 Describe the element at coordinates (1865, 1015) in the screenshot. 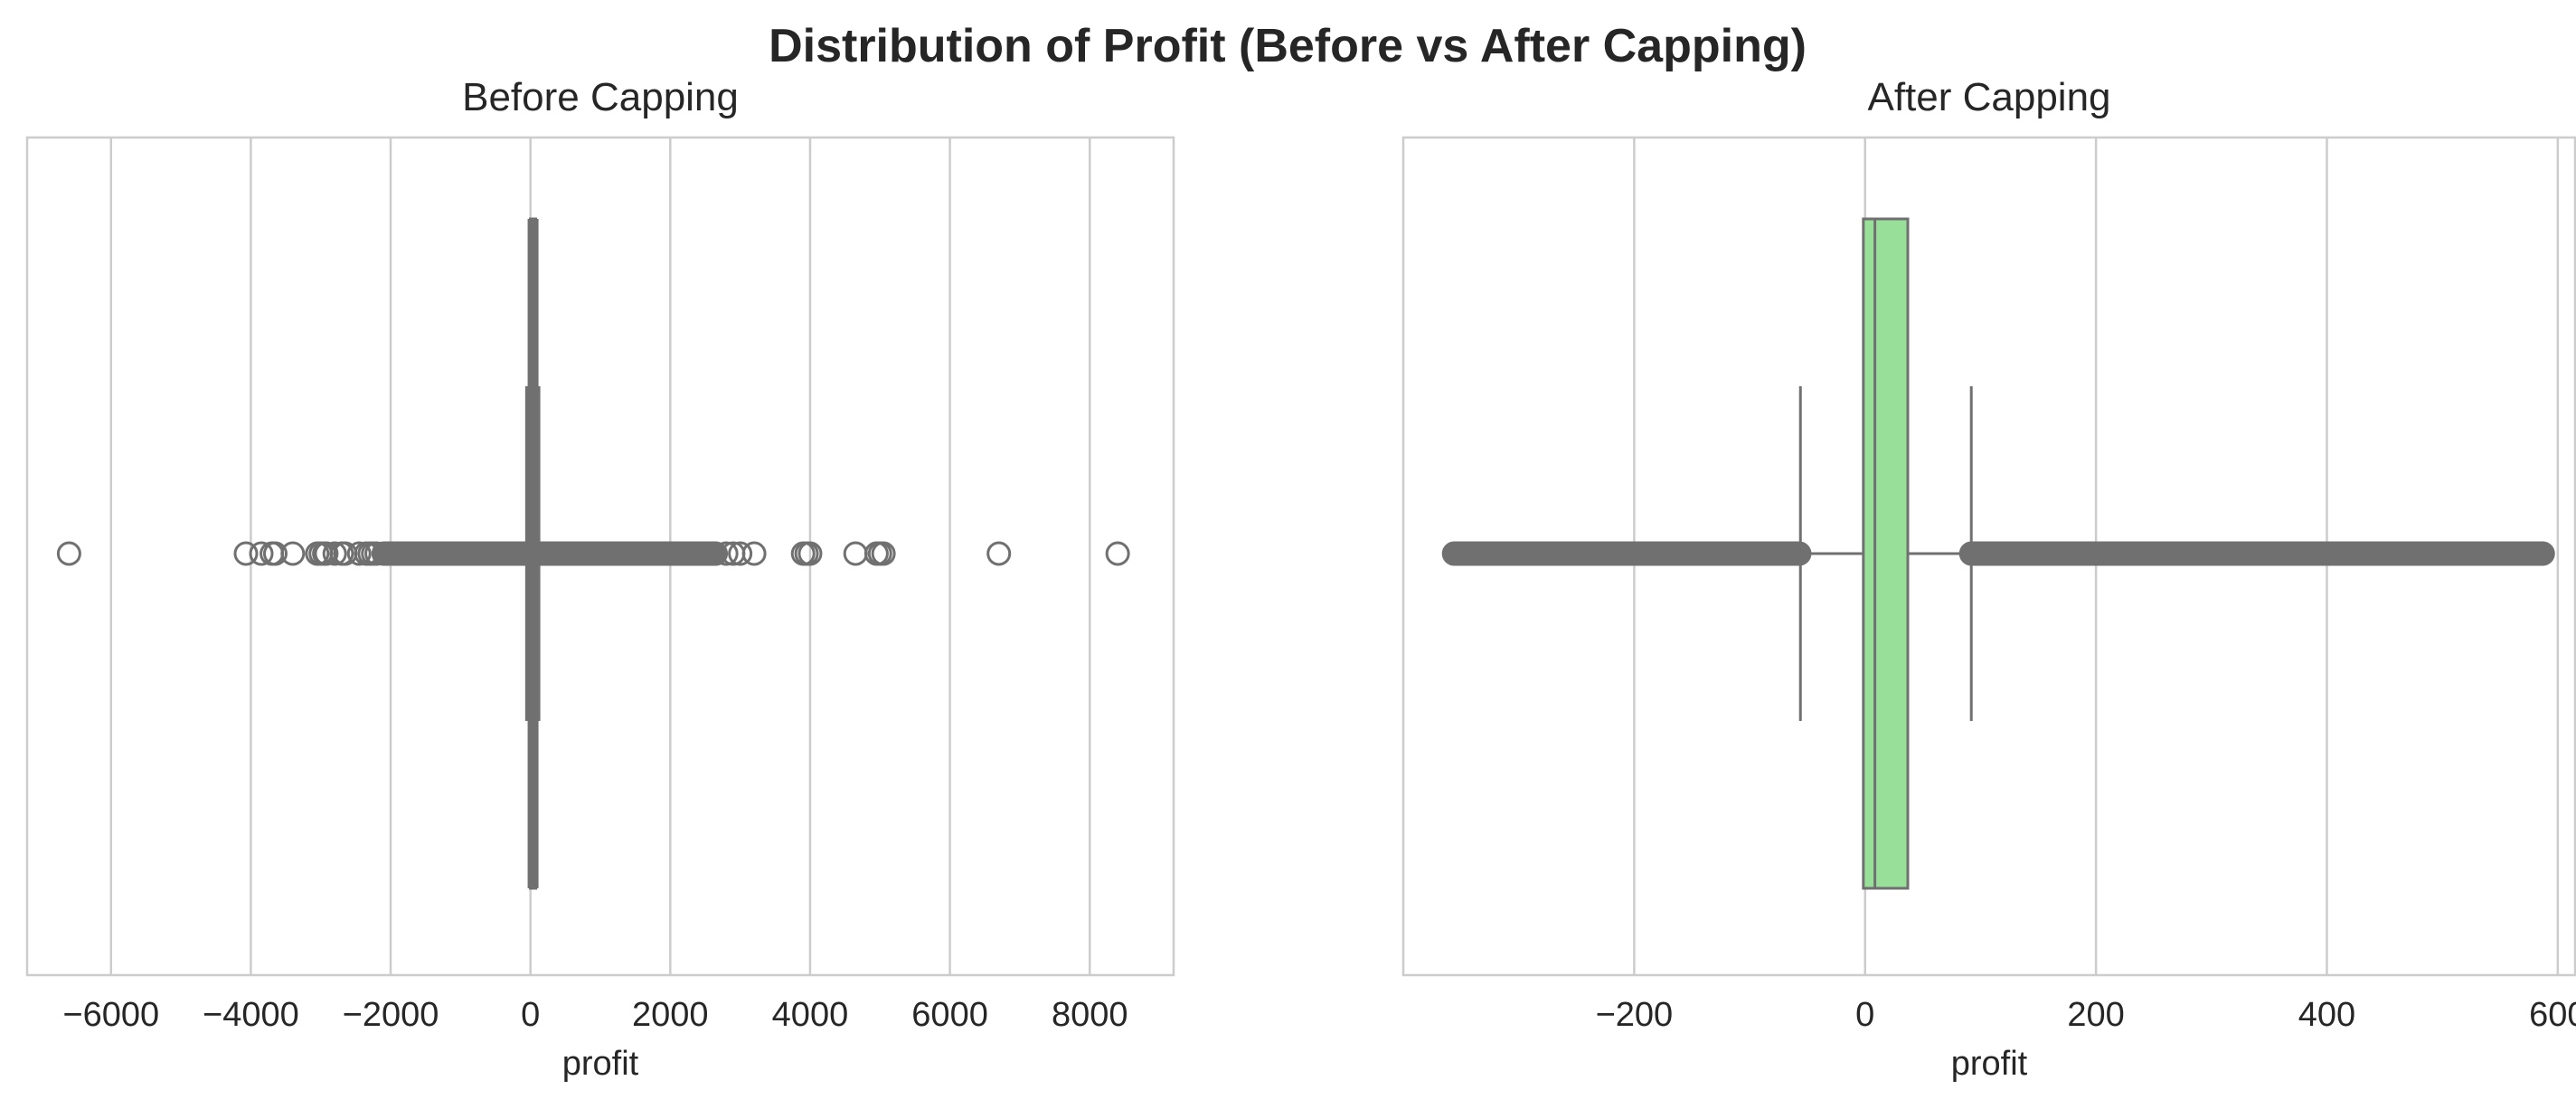

I see `after-x-tick-label: 0` at that location.